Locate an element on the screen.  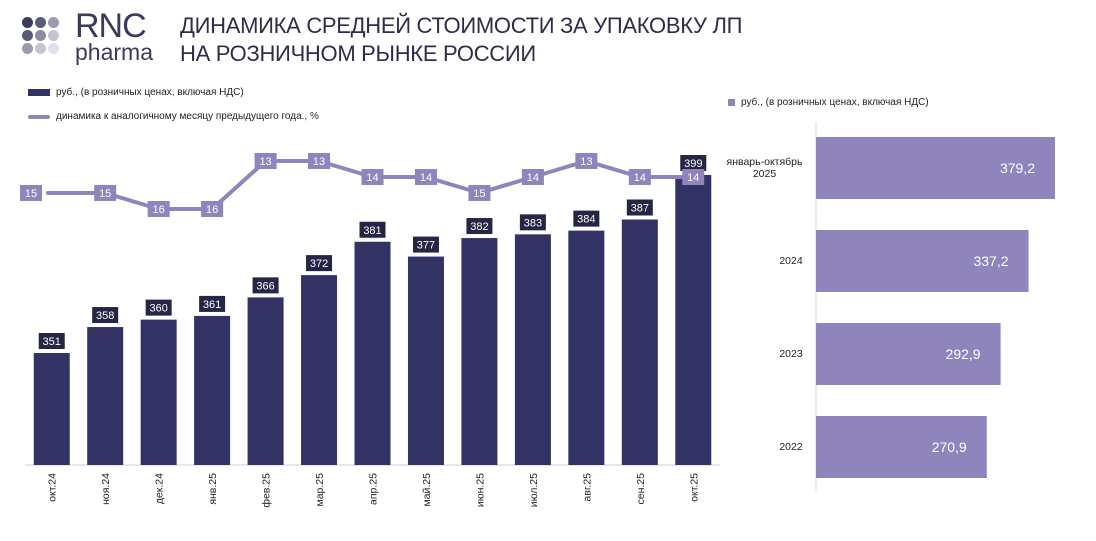
x-tick-label: июн.25 is located at coordinates (480, 490).